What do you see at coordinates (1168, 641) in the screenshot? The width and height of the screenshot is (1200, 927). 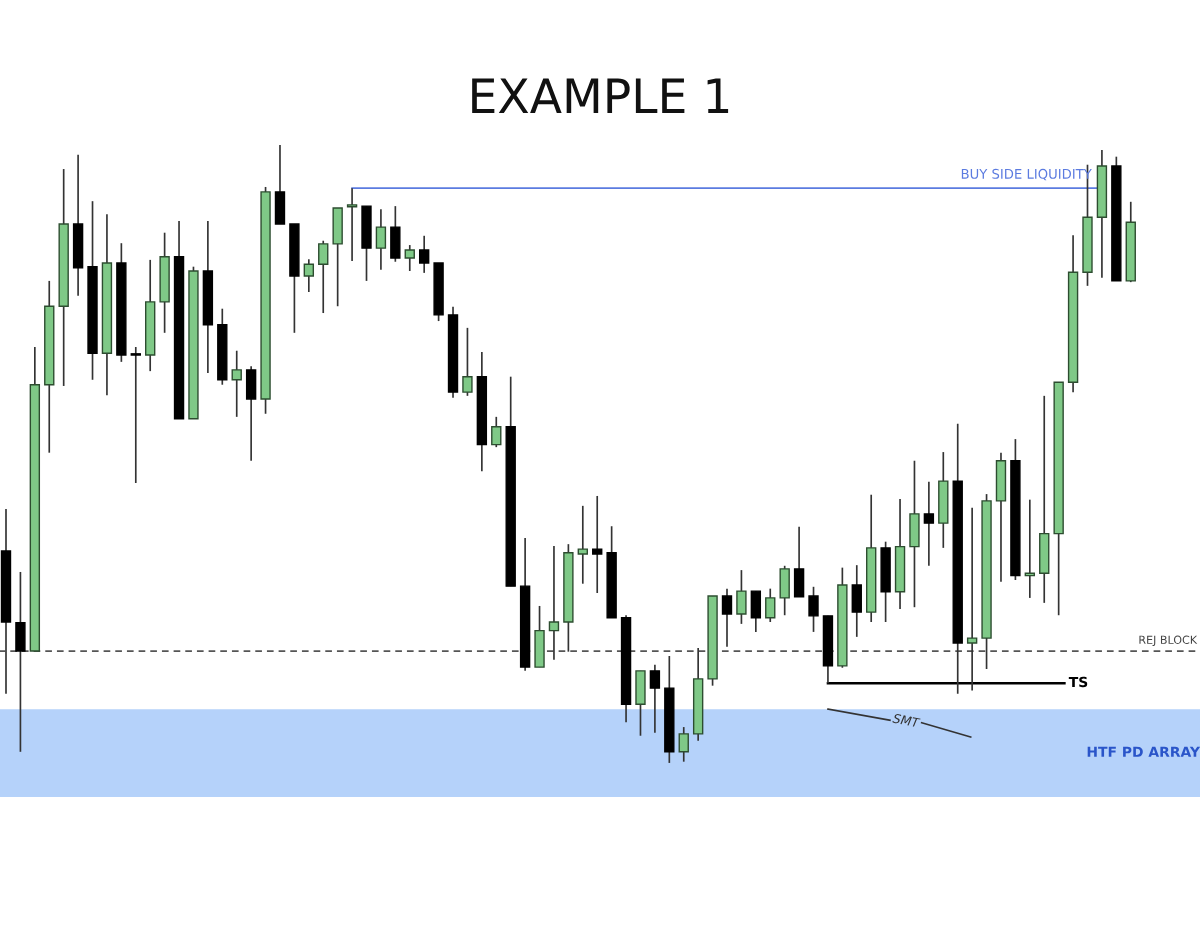 I see `ref-line-label: REJ BLOCK` at bounding box center [1168, 641].